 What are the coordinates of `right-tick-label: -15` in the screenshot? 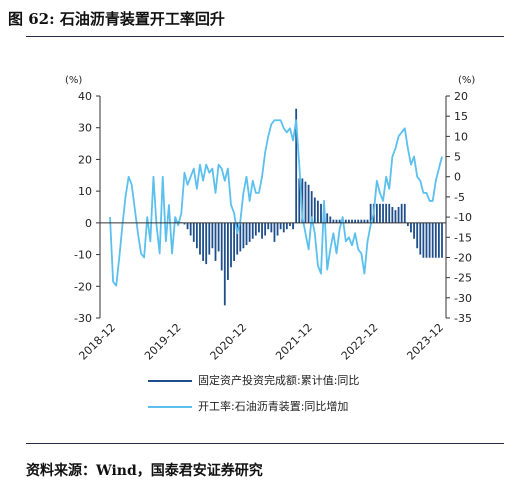 It's located at (463, 237).